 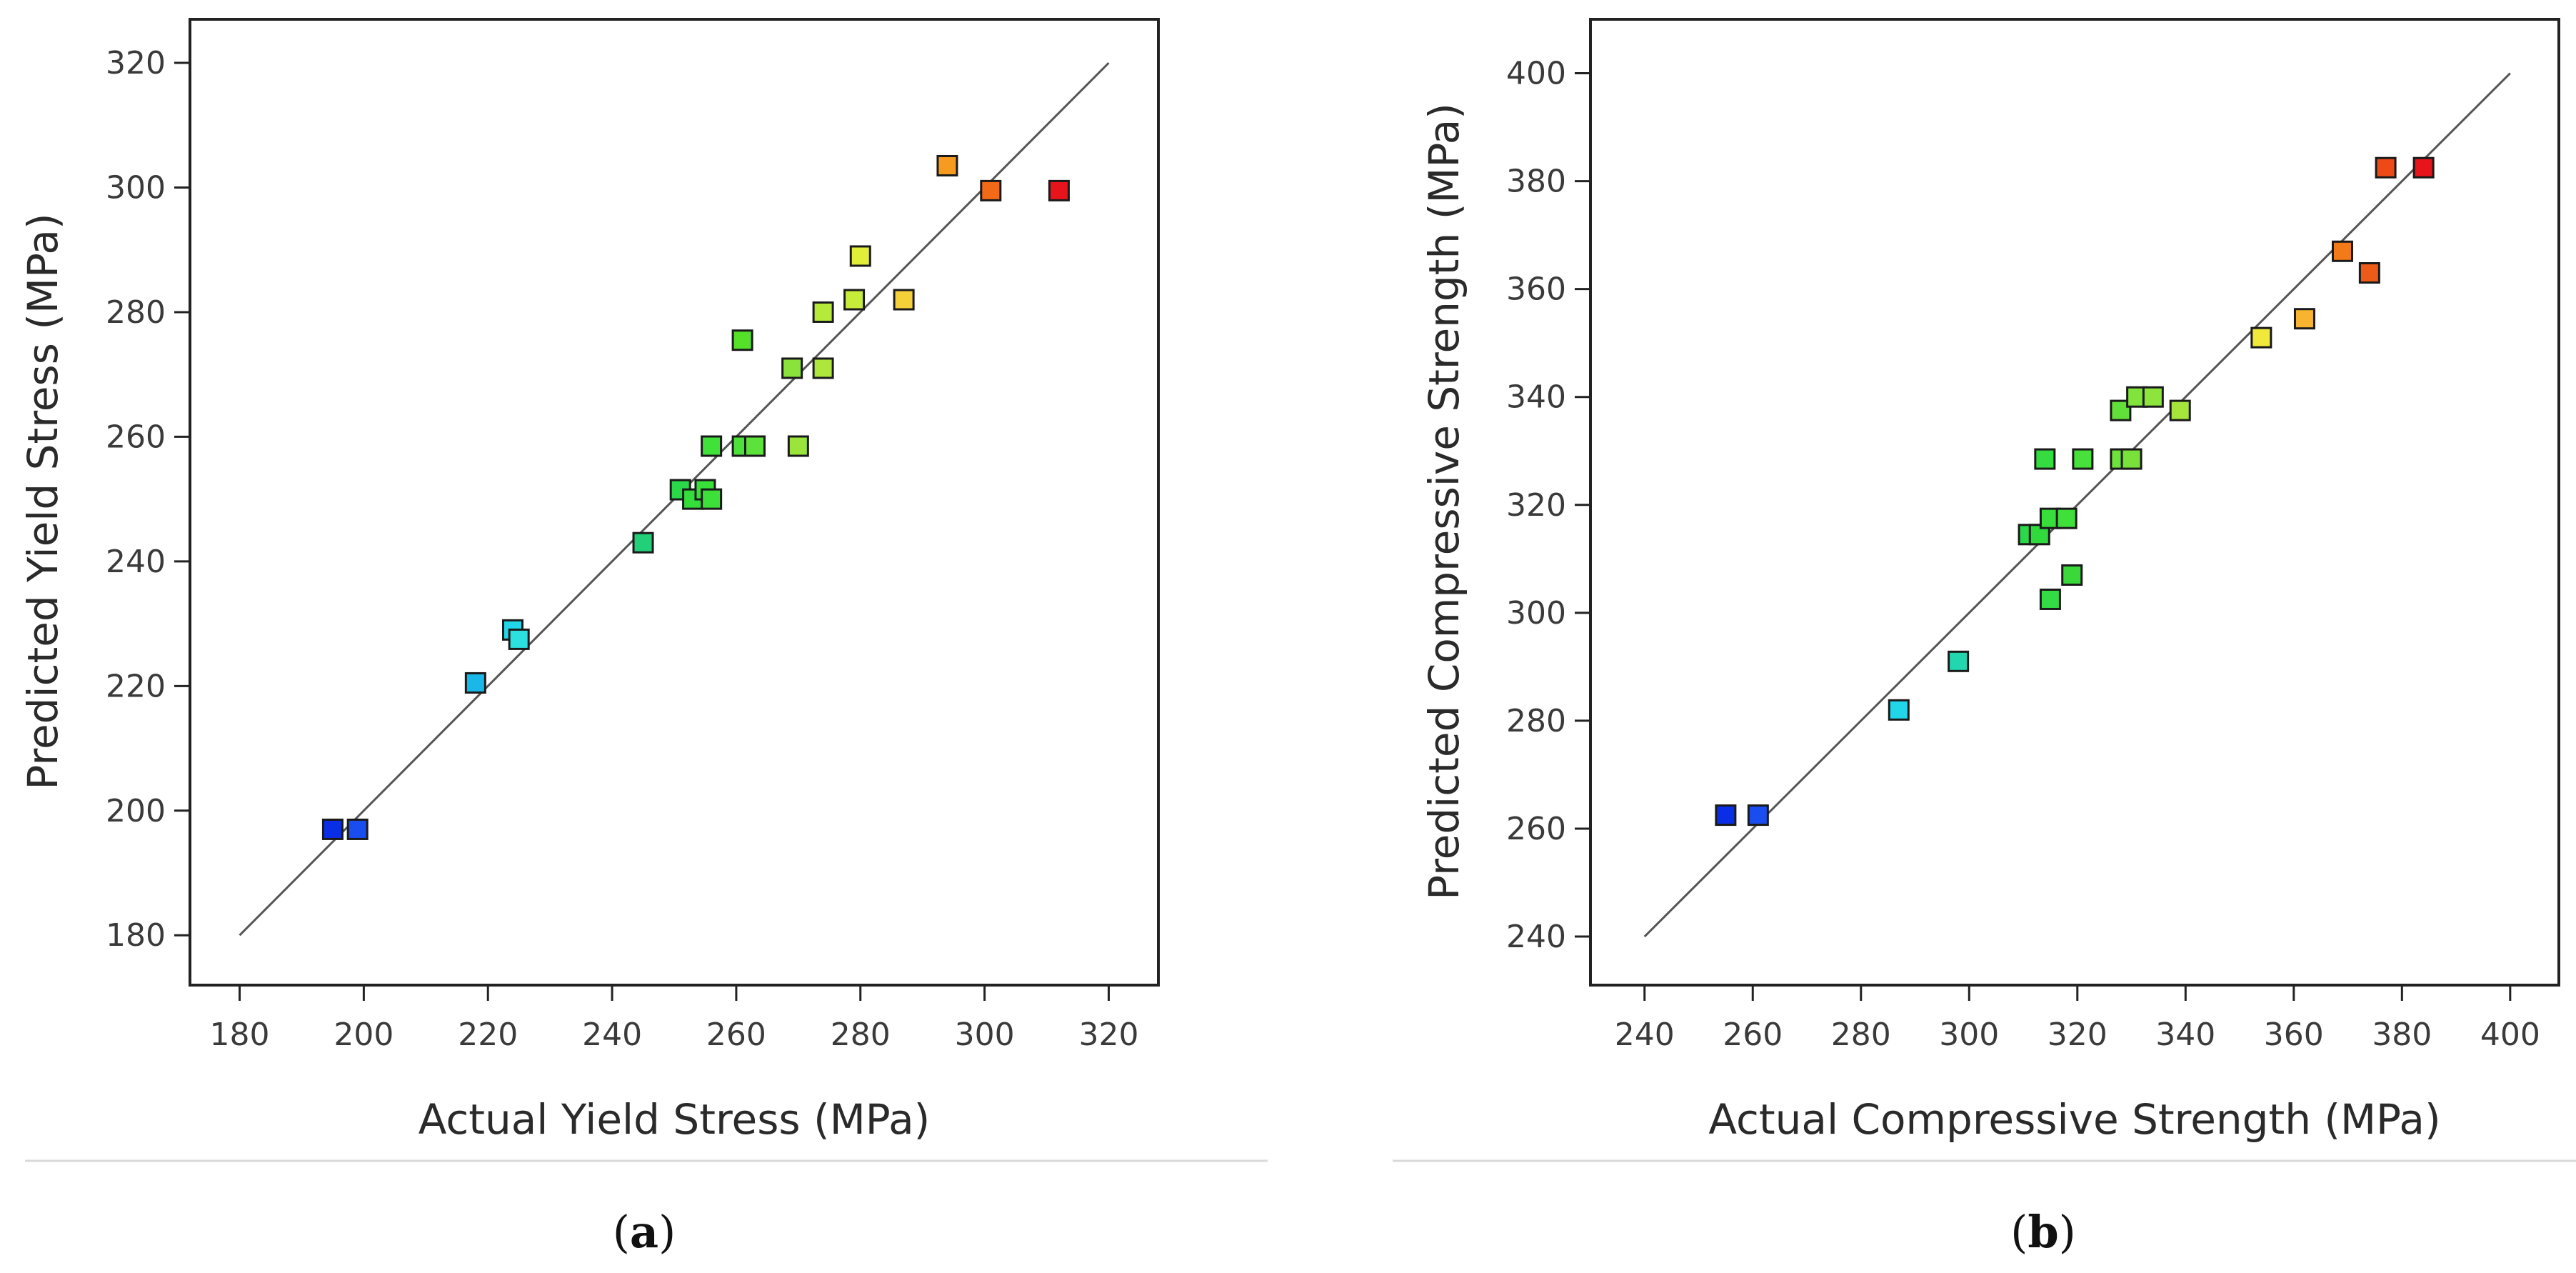 What do you see at coordinates (675, 1119) in the screenshot?
I see `x-axis-title-a: Actual Yield Stress (MPa)` at bounding box center [675, 1119].